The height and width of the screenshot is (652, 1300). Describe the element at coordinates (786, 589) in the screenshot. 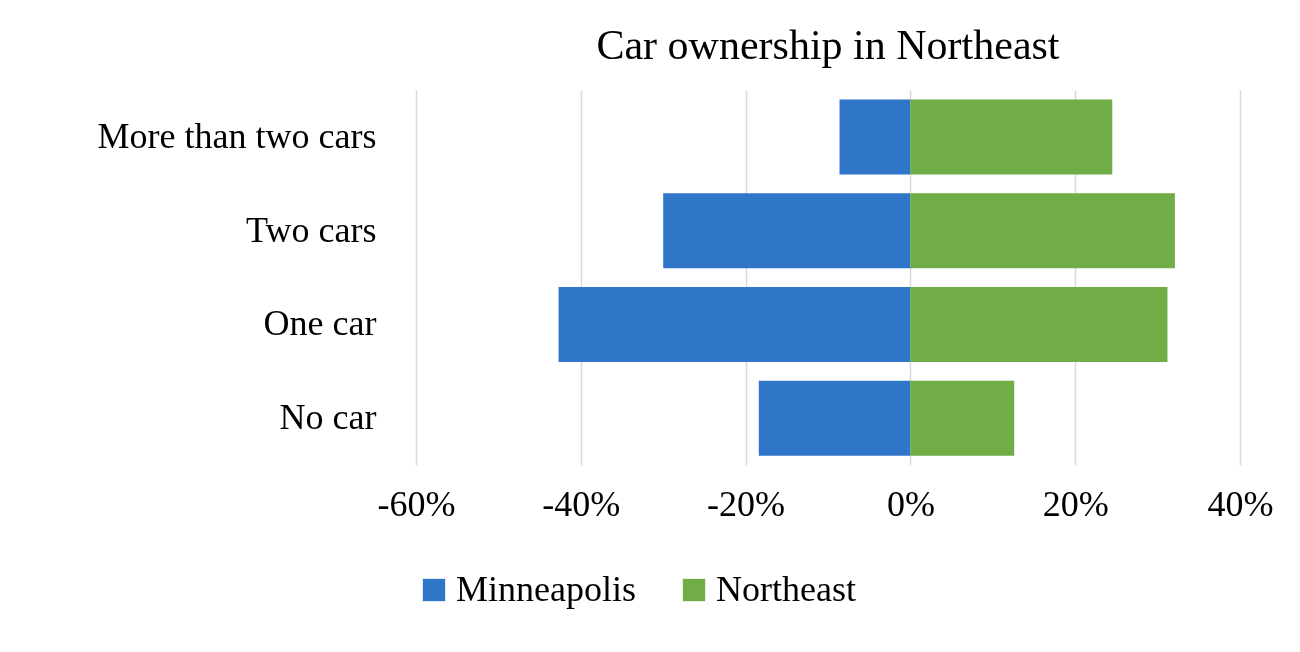

I see `legend-label: Northeast` at that location.